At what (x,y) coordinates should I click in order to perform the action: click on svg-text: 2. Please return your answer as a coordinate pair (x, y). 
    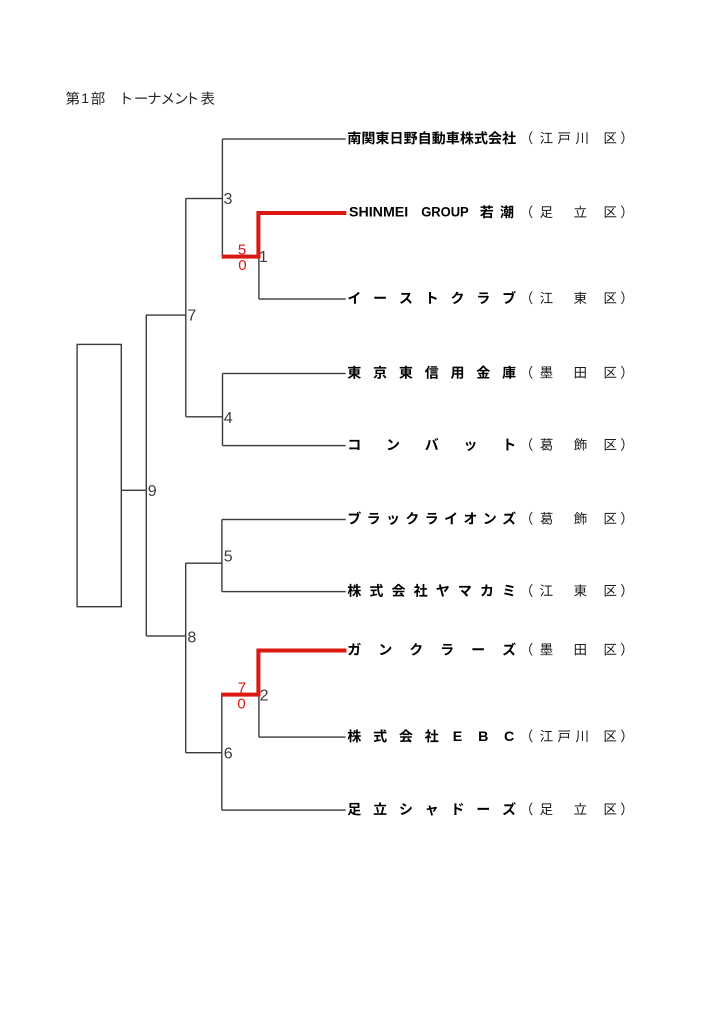
    Looking at the image, I should click on (264, 696).